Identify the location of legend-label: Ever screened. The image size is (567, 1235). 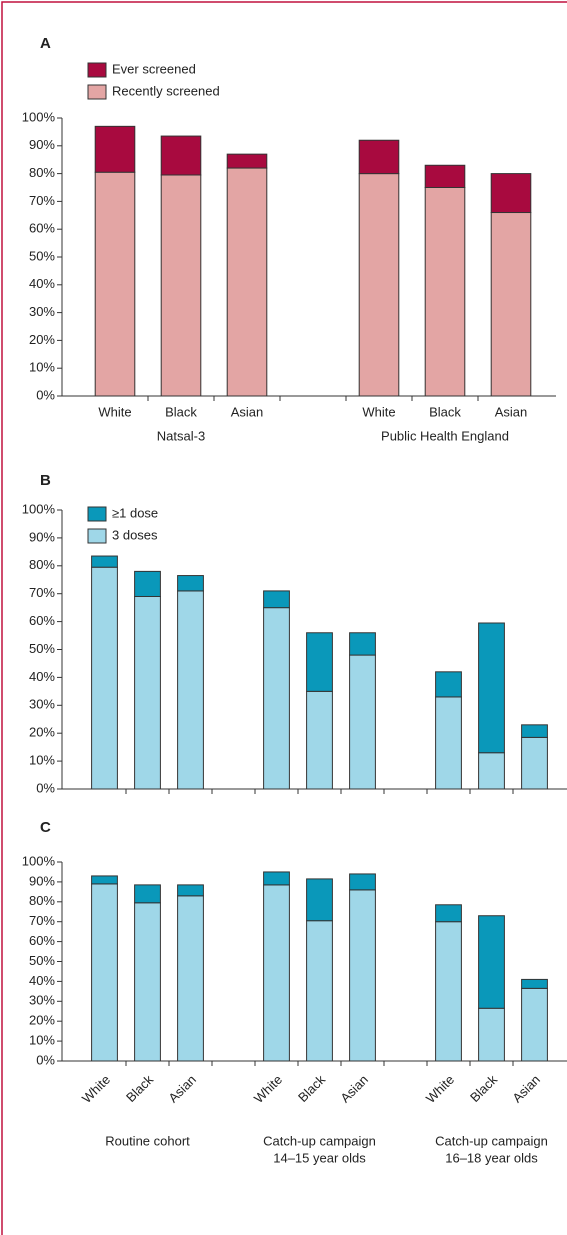
(154, 68).